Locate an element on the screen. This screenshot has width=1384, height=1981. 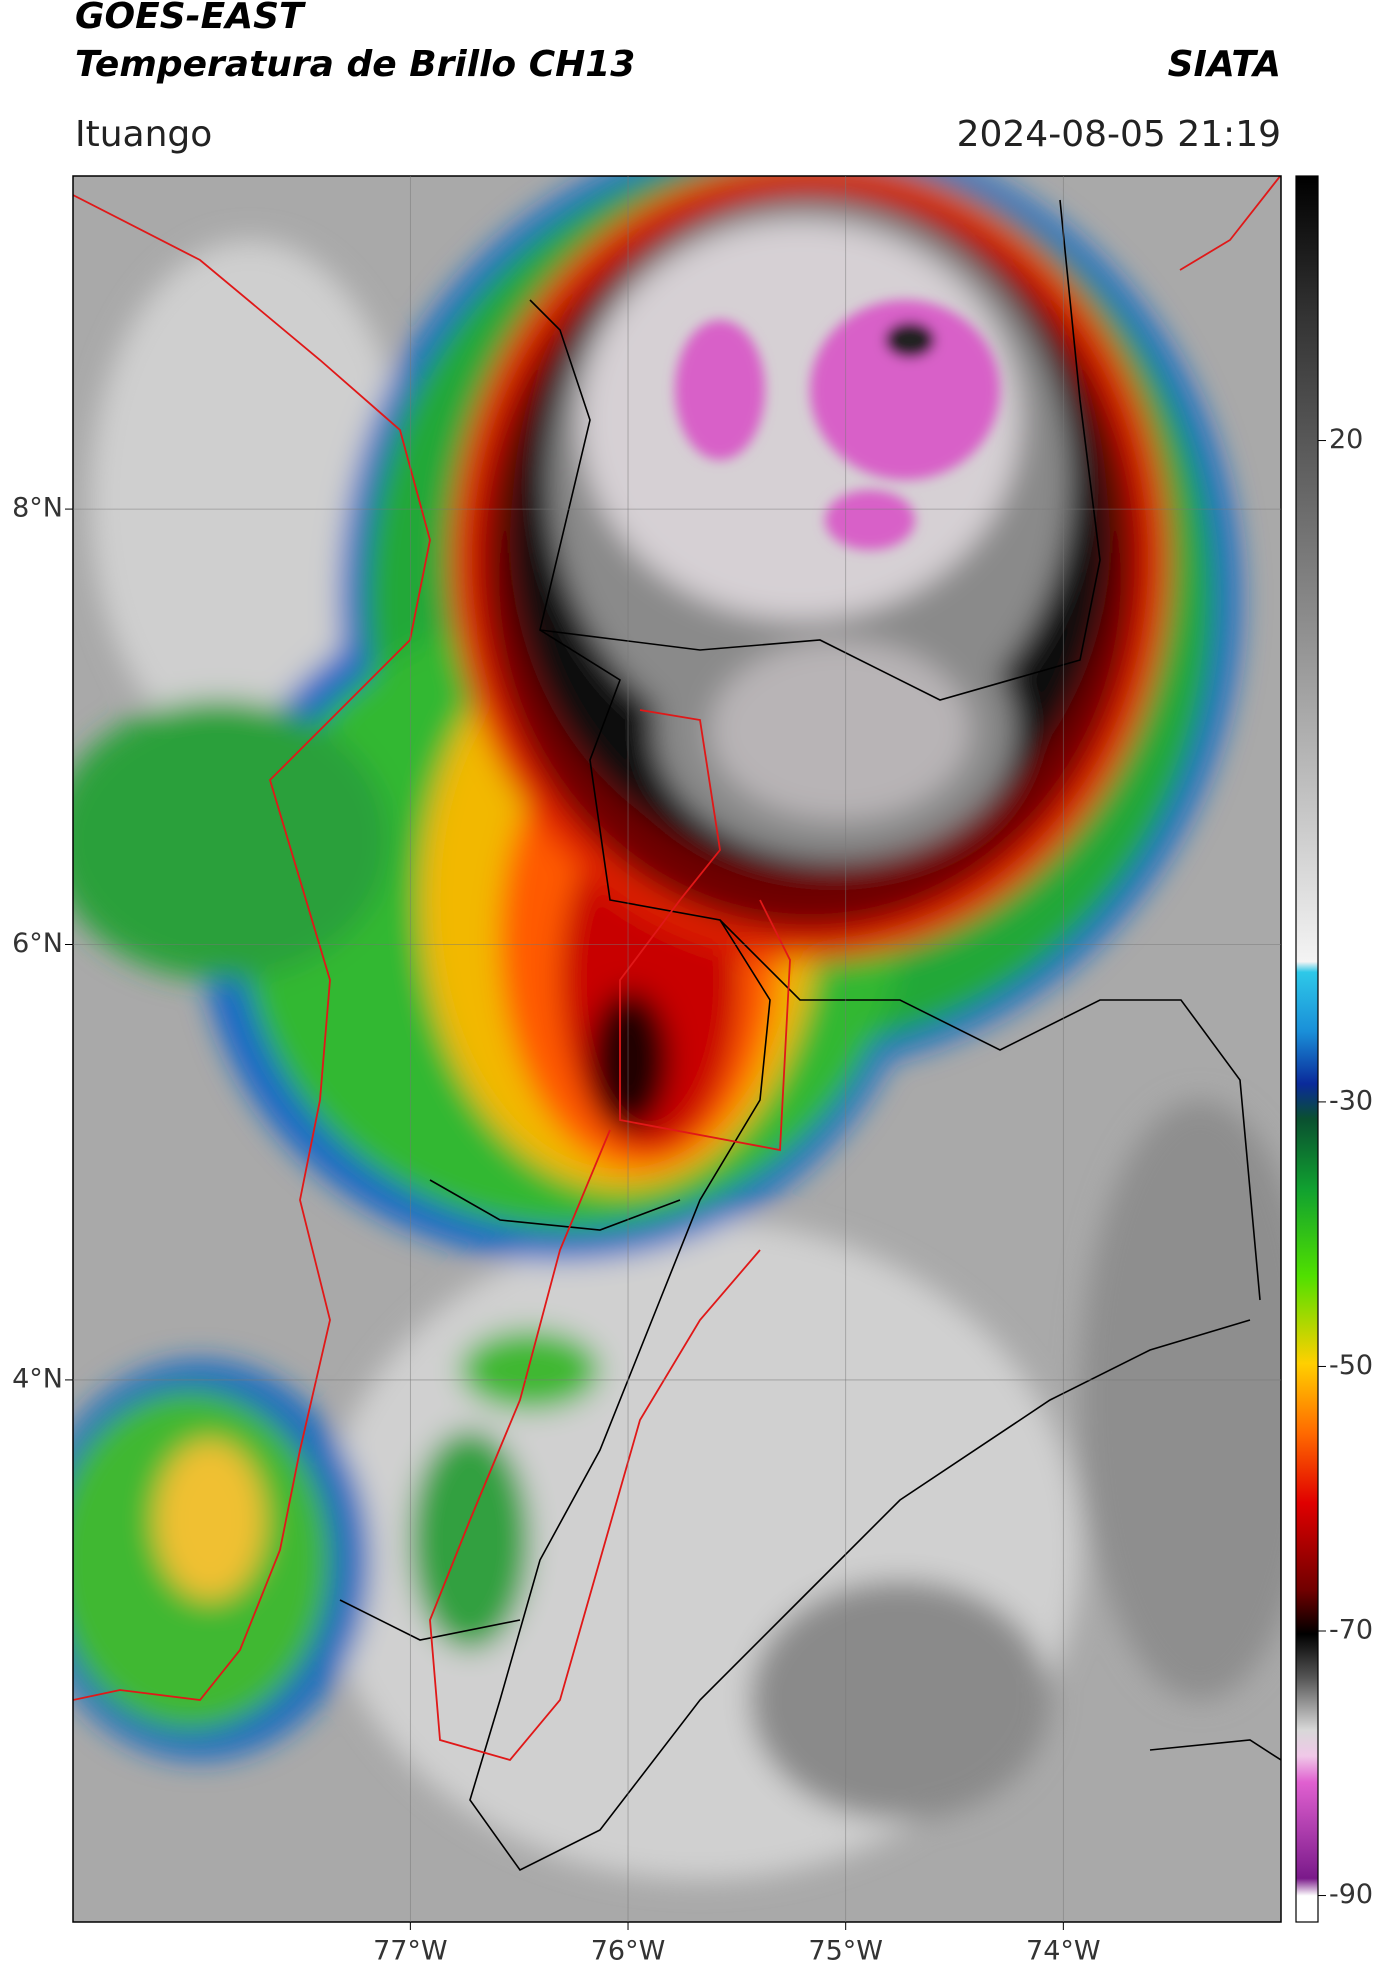
colorbar-tick-label: -90 is located at coordinates (1351, 1894).